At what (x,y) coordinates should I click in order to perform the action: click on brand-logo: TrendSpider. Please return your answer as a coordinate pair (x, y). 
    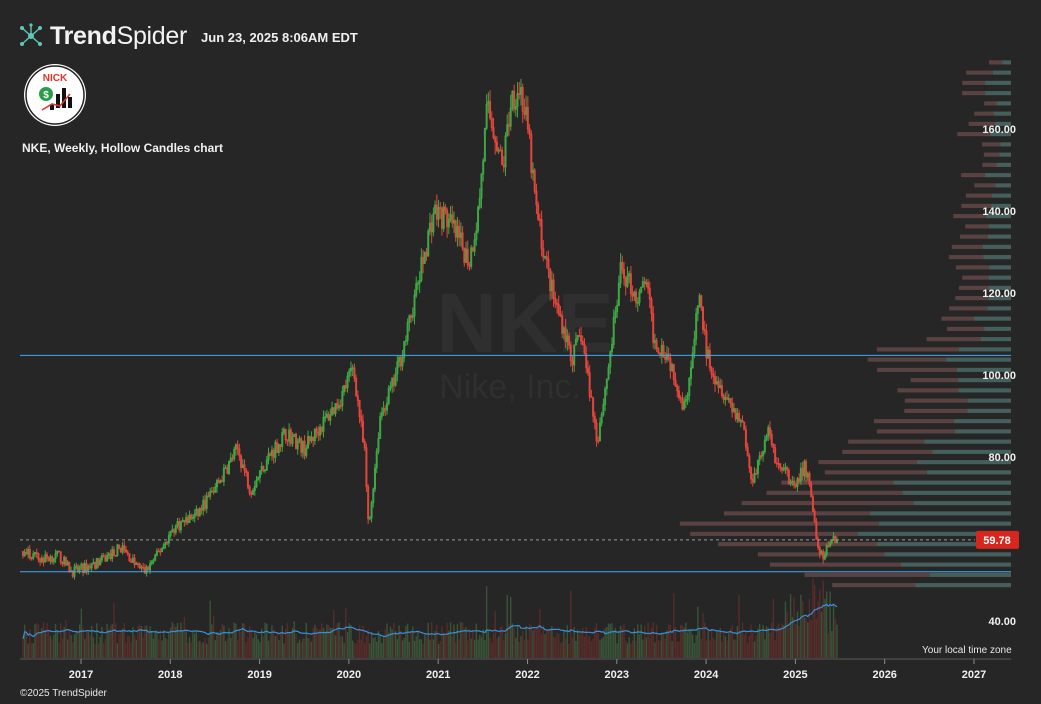
    Looking at the image, I should click on (102, 36).